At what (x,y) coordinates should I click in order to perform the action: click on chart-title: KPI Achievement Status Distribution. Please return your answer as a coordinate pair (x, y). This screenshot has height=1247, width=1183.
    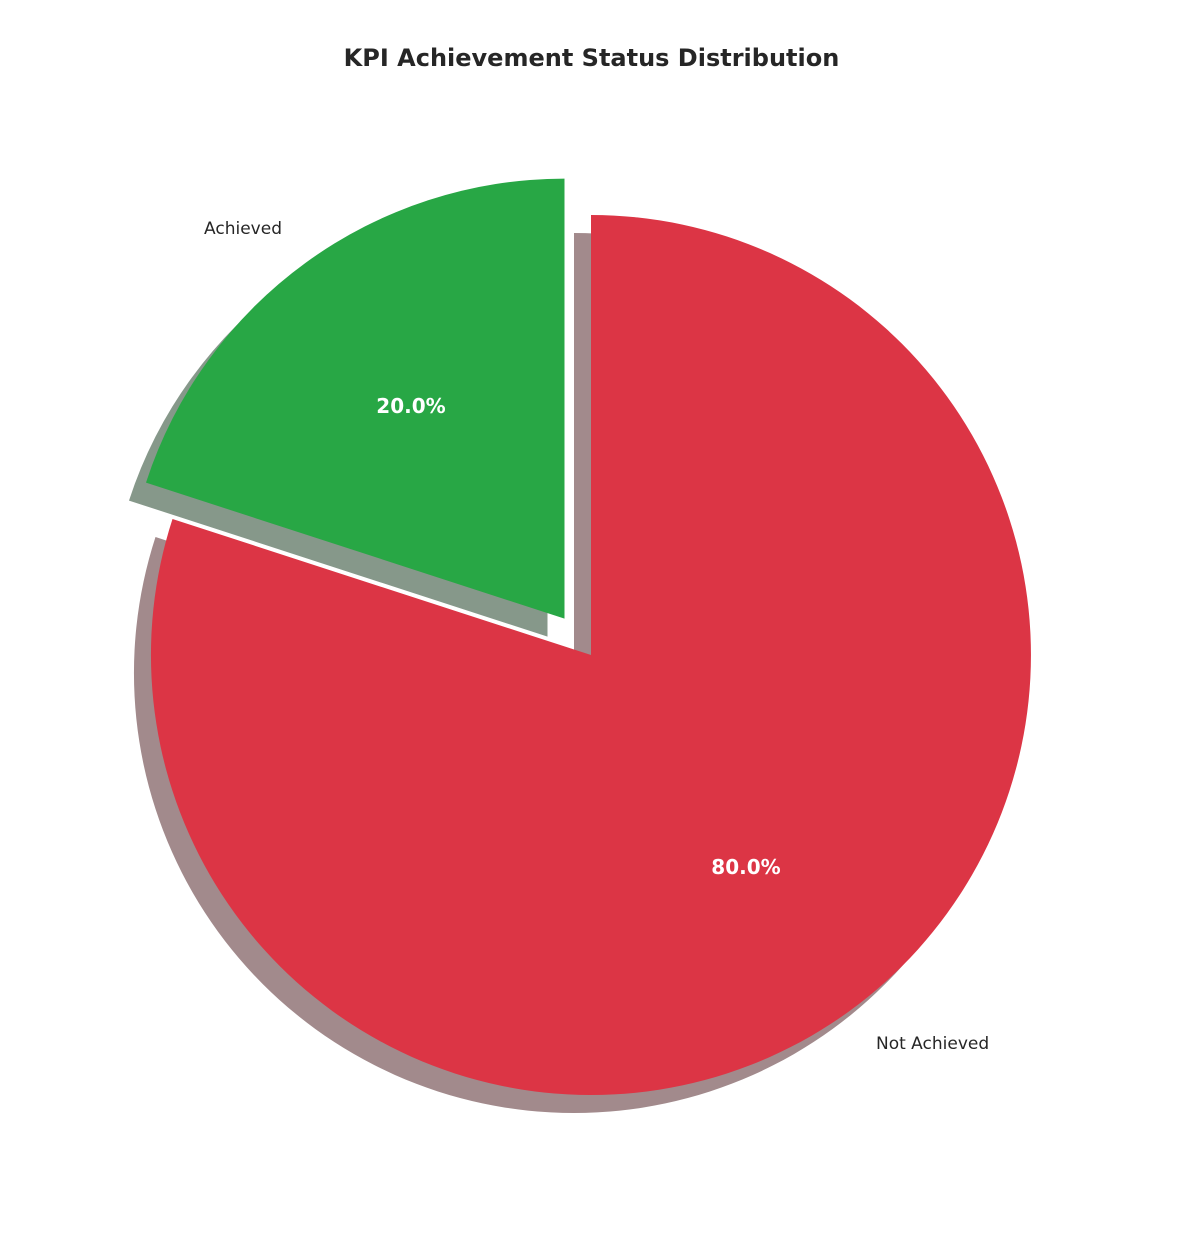
    Looking at the image, I should click on (591, 58).